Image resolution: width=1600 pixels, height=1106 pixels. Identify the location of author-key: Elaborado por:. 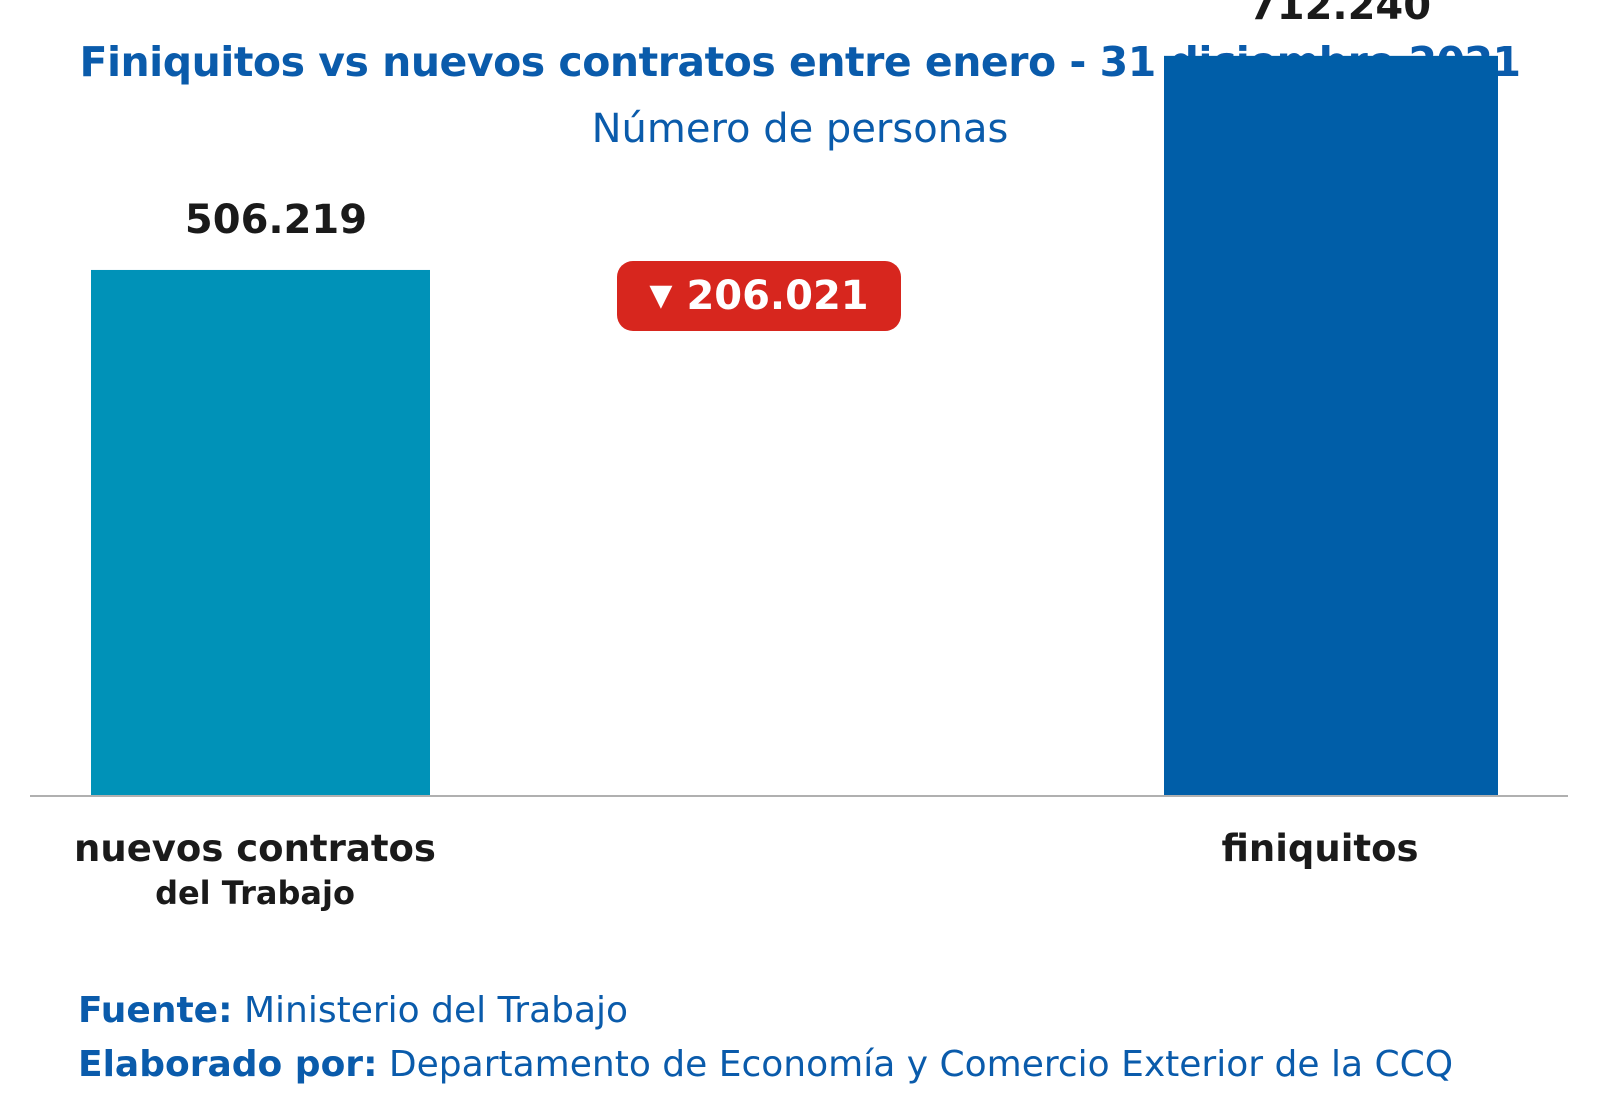
(228, 1064).